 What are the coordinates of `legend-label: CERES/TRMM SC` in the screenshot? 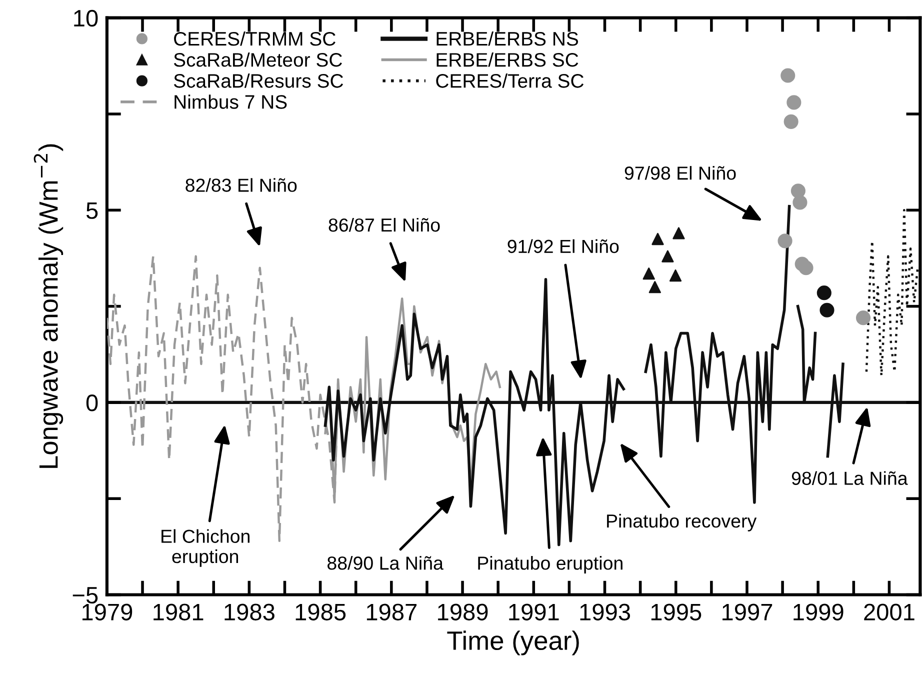 It's located at (255, 38).